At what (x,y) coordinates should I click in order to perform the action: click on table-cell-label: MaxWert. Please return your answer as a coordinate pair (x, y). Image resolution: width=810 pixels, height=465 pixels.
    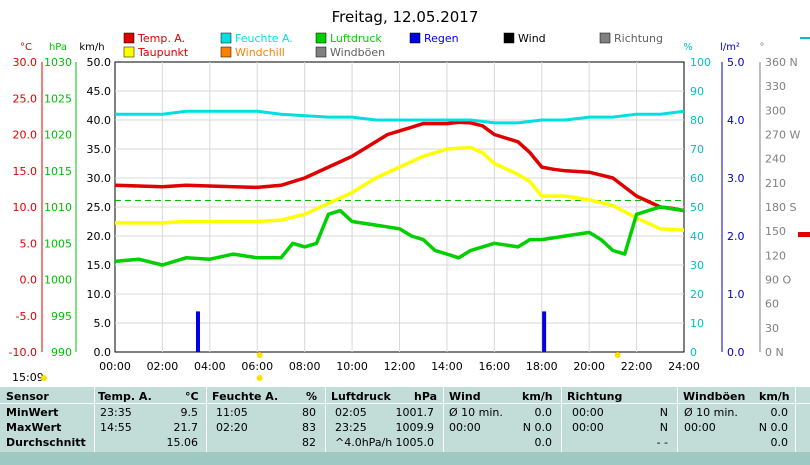
    Looking at the image, I should click on (34, 427).